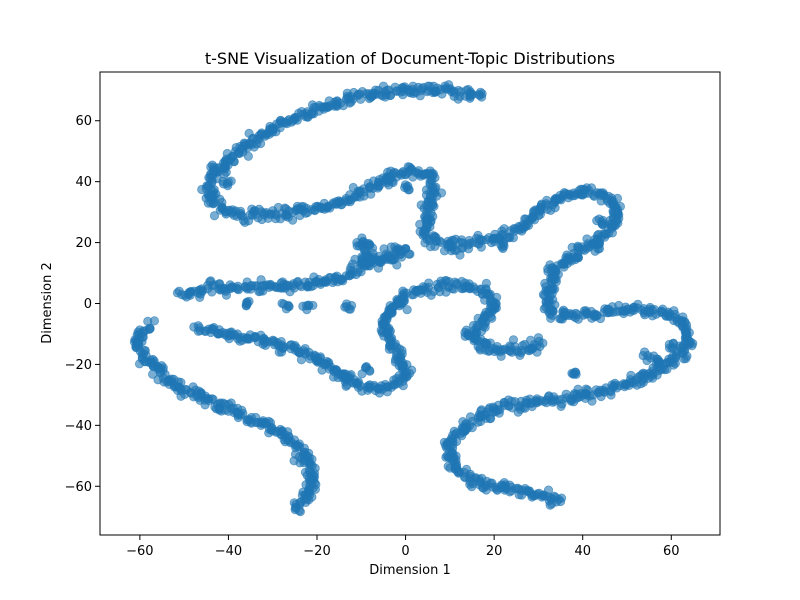 The width and height of the screenshot is (800, 600). What do you see at coordinates (78, 426) in the screenshot?
I see `y-tick-label: −40` at bounding box center [78, 426].